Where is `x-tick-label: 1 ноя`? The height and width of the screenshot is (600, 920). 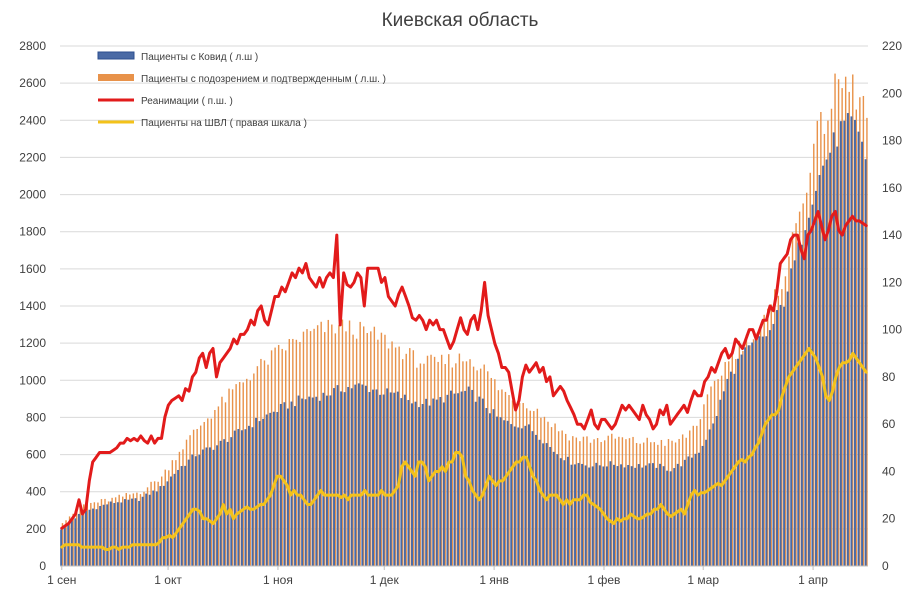
x-tick-label: 1 ноя is located at coordinates (278, 580).